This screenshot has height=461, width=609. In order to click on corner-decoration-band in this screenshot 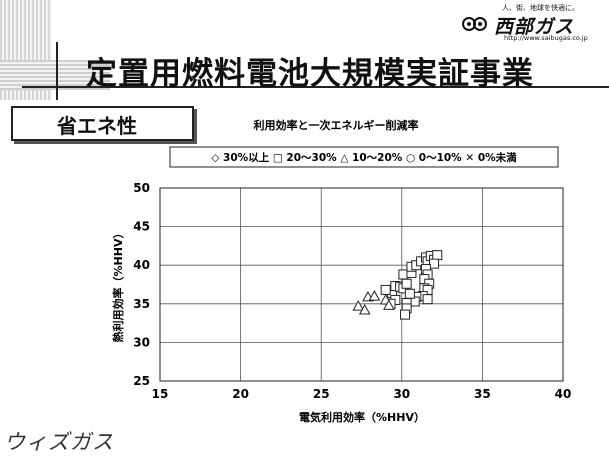, I will do `click(55, 75)`.